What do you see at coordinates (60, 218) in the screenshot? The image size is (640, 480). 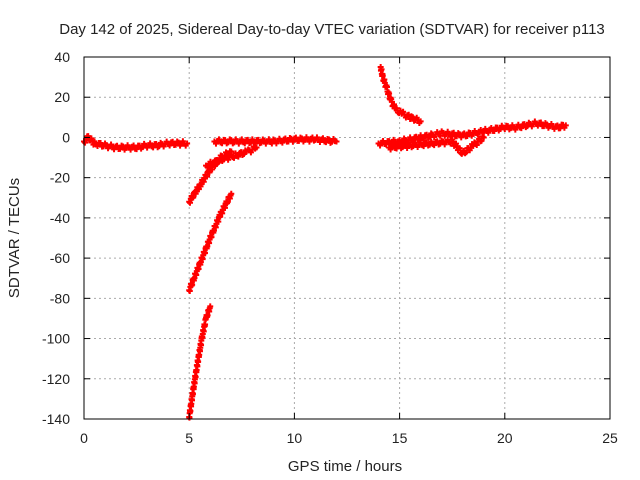 I see `y-tick-label: -40` at bounding box center [60, 218].